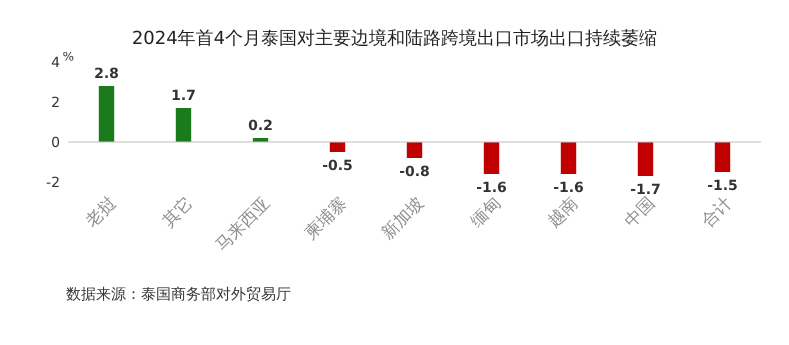 The width and height of the screenshot is (789, 345). What do you see at coordinates (722, 186) in the screenshot?
I see `data-label: -1.5` at bounding box center [722, 186].